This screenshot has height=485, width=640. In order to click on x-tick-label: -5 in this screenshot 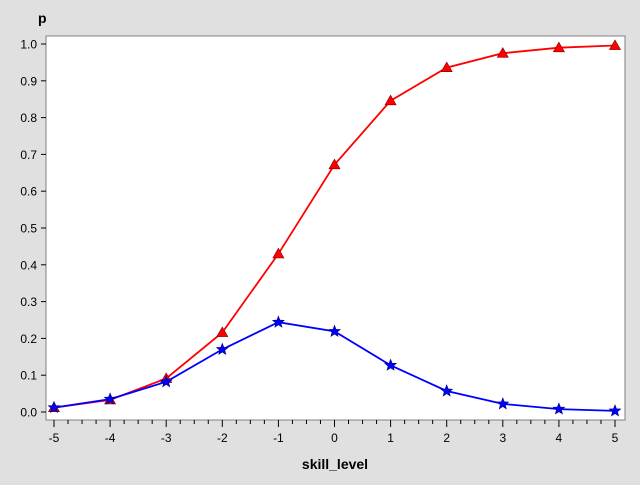, I will do `click(54, 438)`.